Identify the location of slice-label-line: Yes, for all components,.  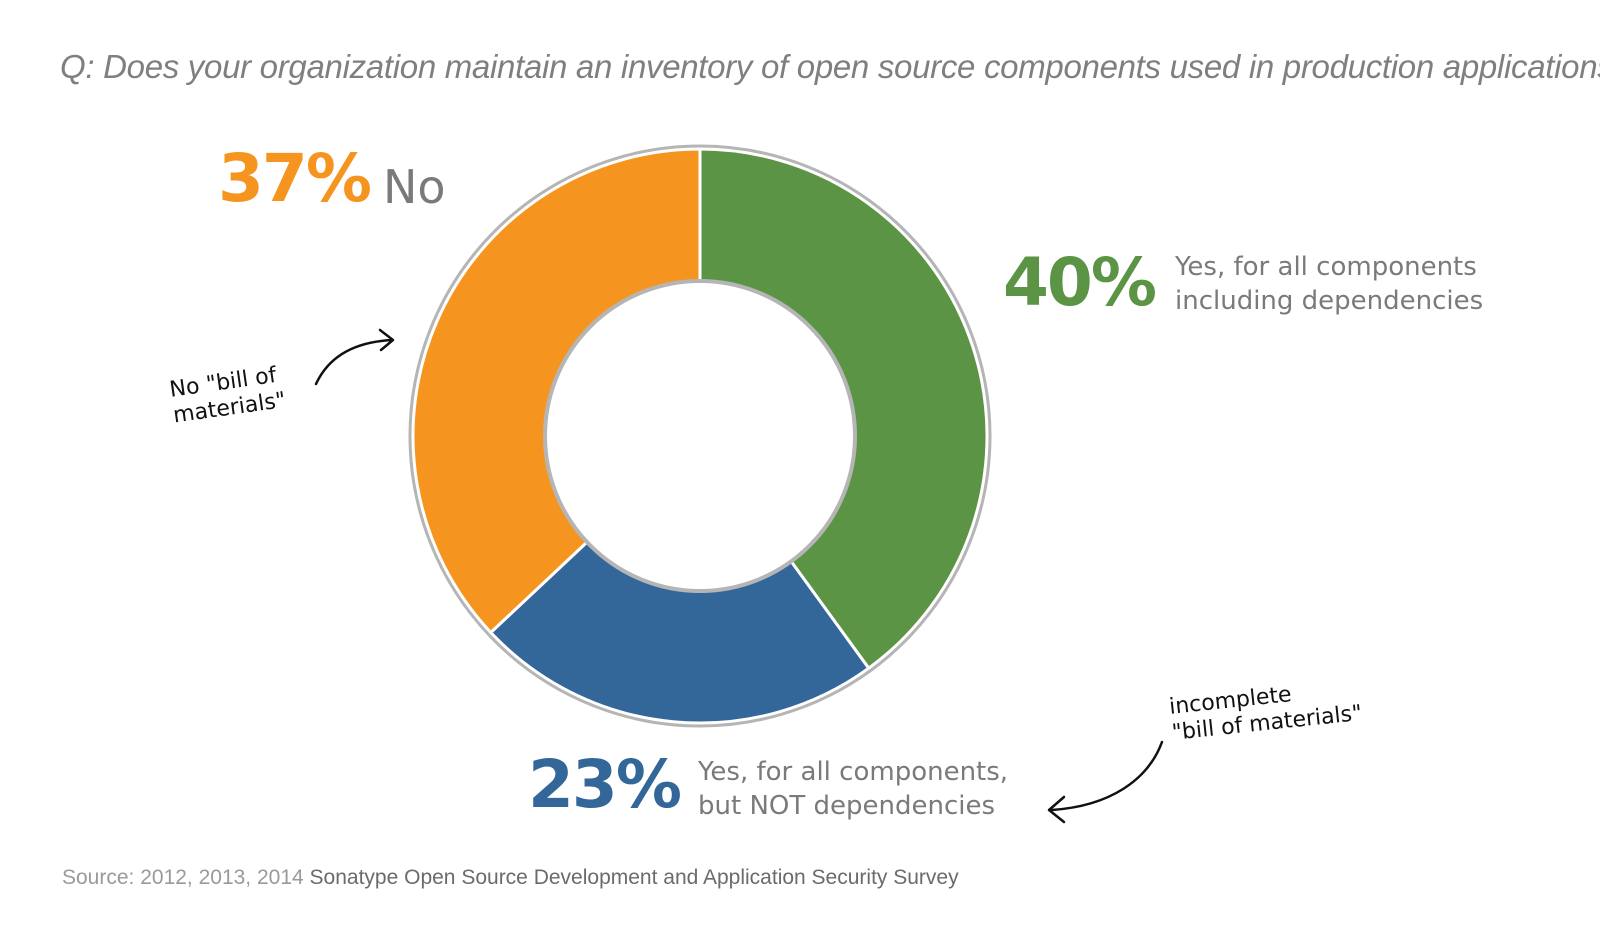
(853, 772).